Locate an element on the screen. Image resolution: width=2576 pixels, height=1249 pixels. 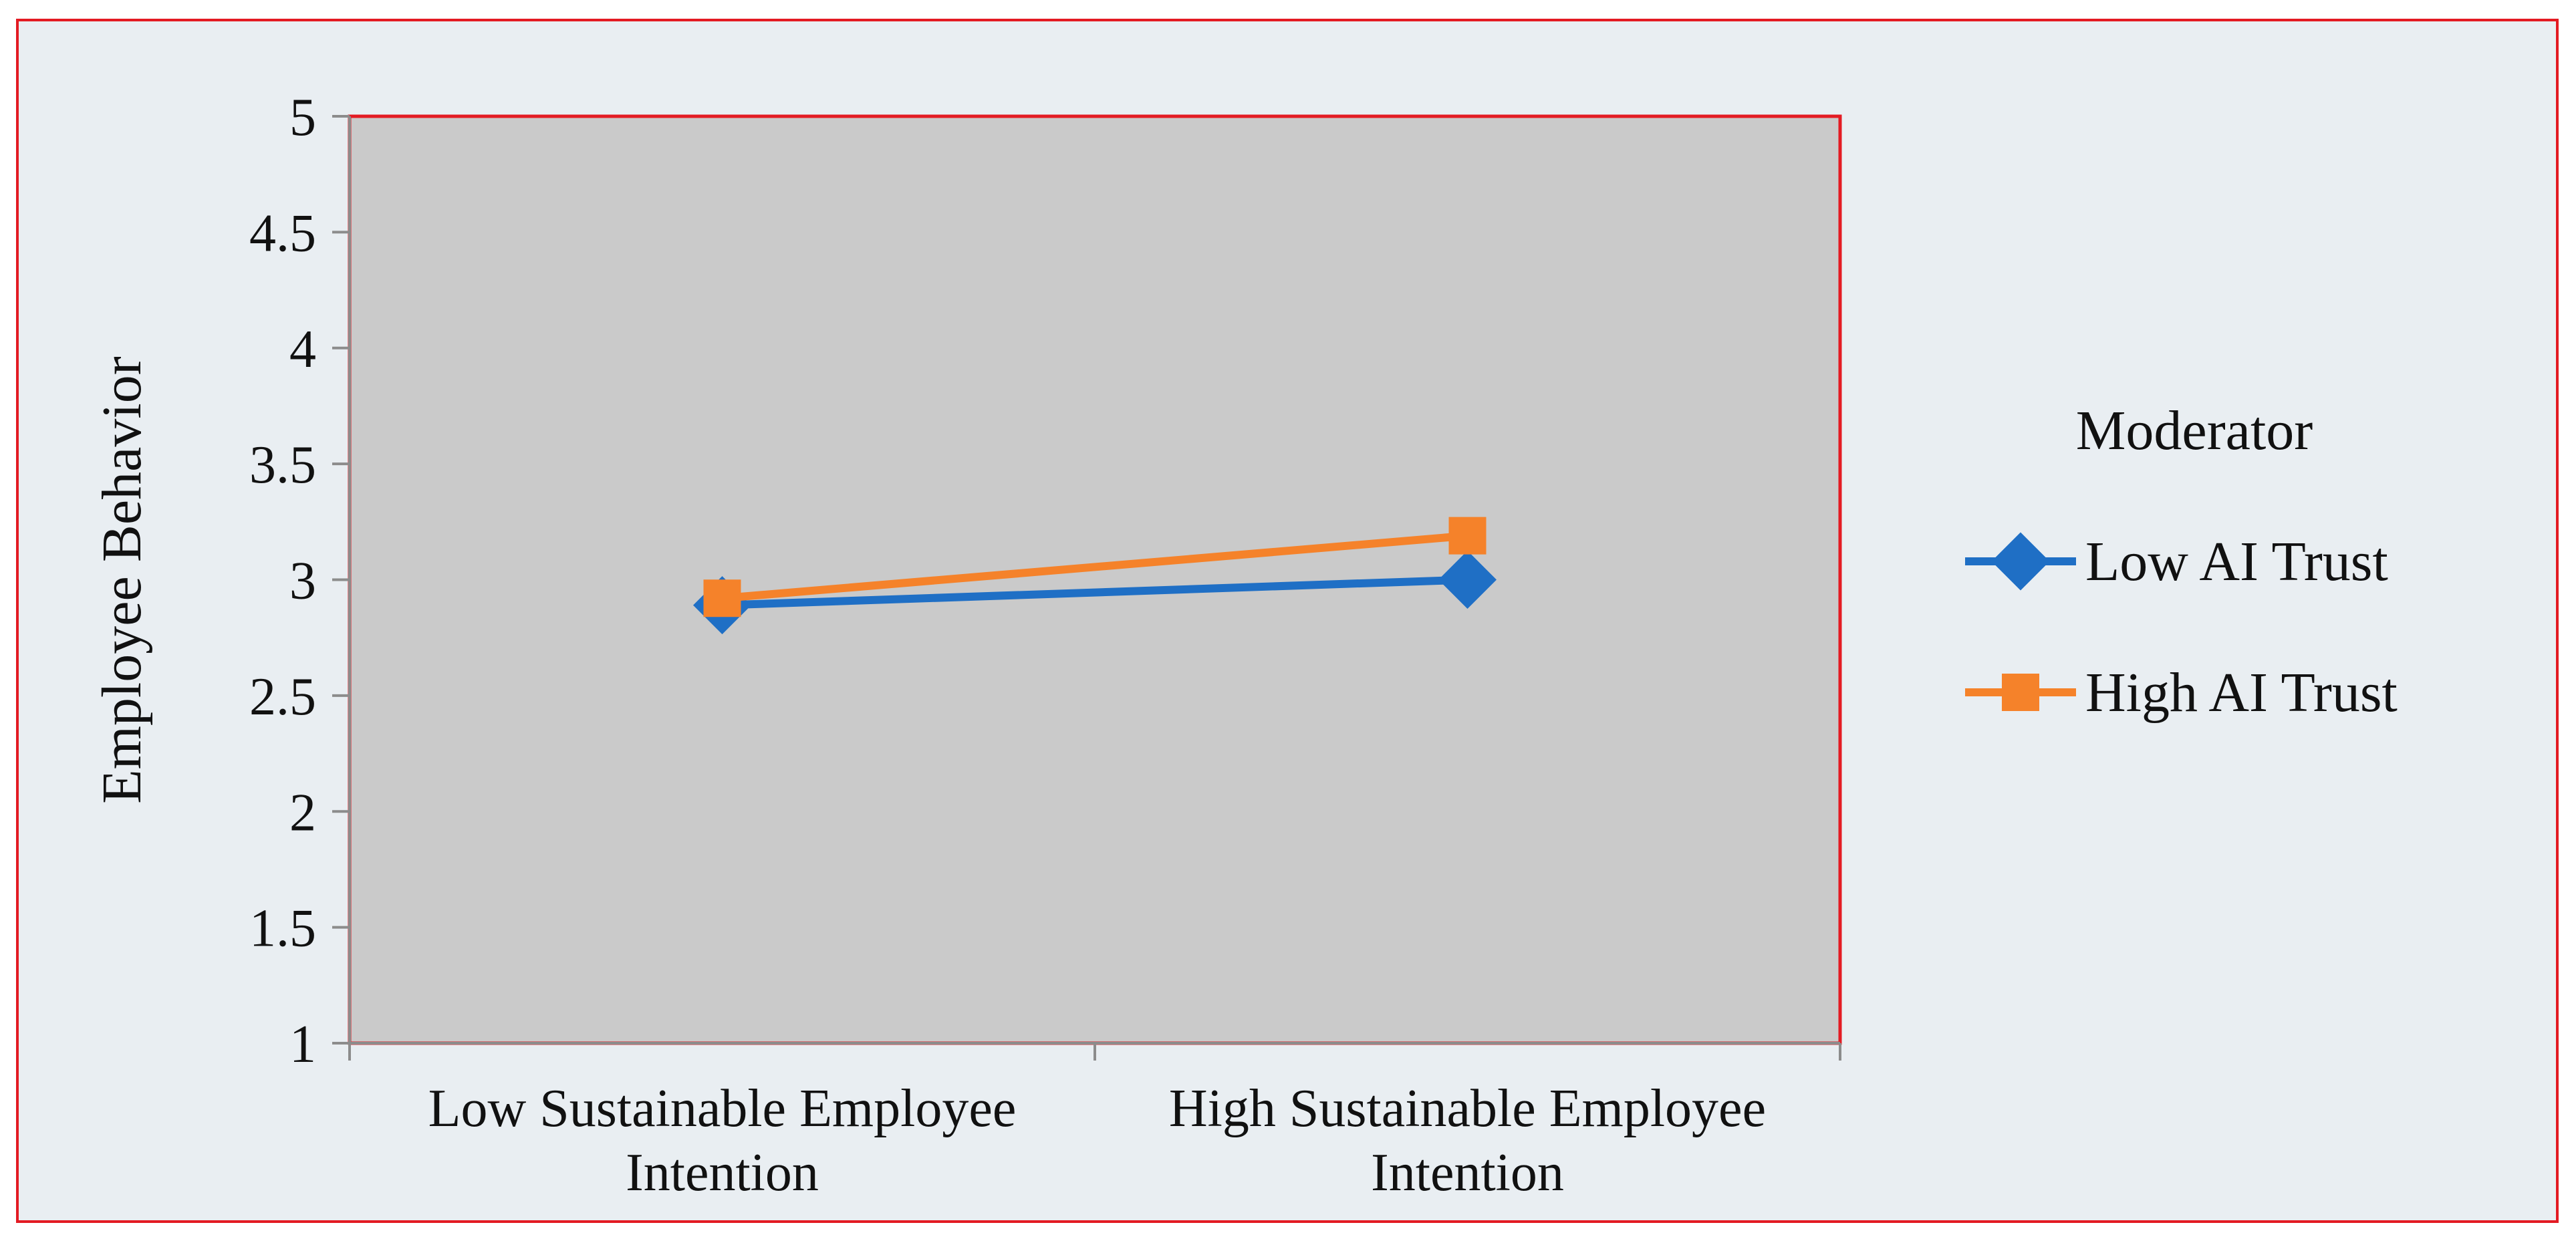
series-high-ai-trust is located at coordinates (1095, 567).